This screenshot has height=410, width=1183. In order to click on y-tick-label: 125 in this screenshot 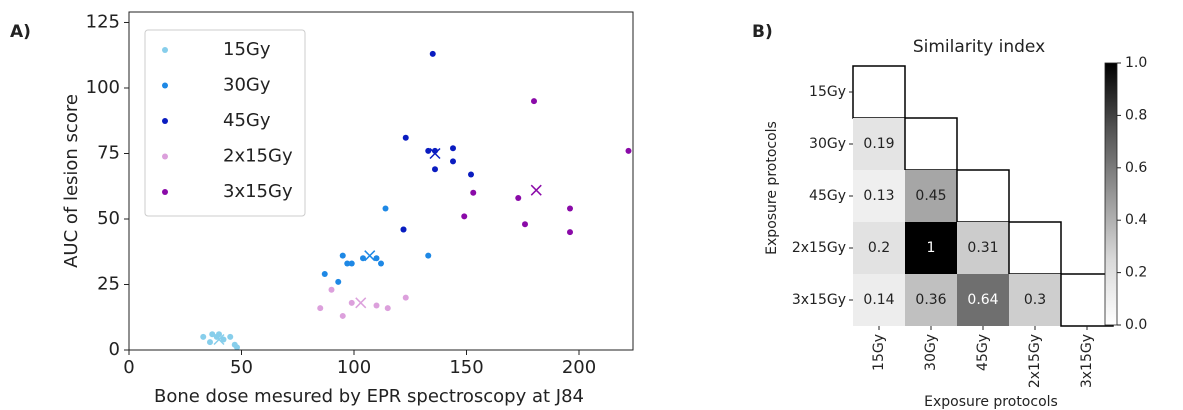, I will do `click(103, 21)`.